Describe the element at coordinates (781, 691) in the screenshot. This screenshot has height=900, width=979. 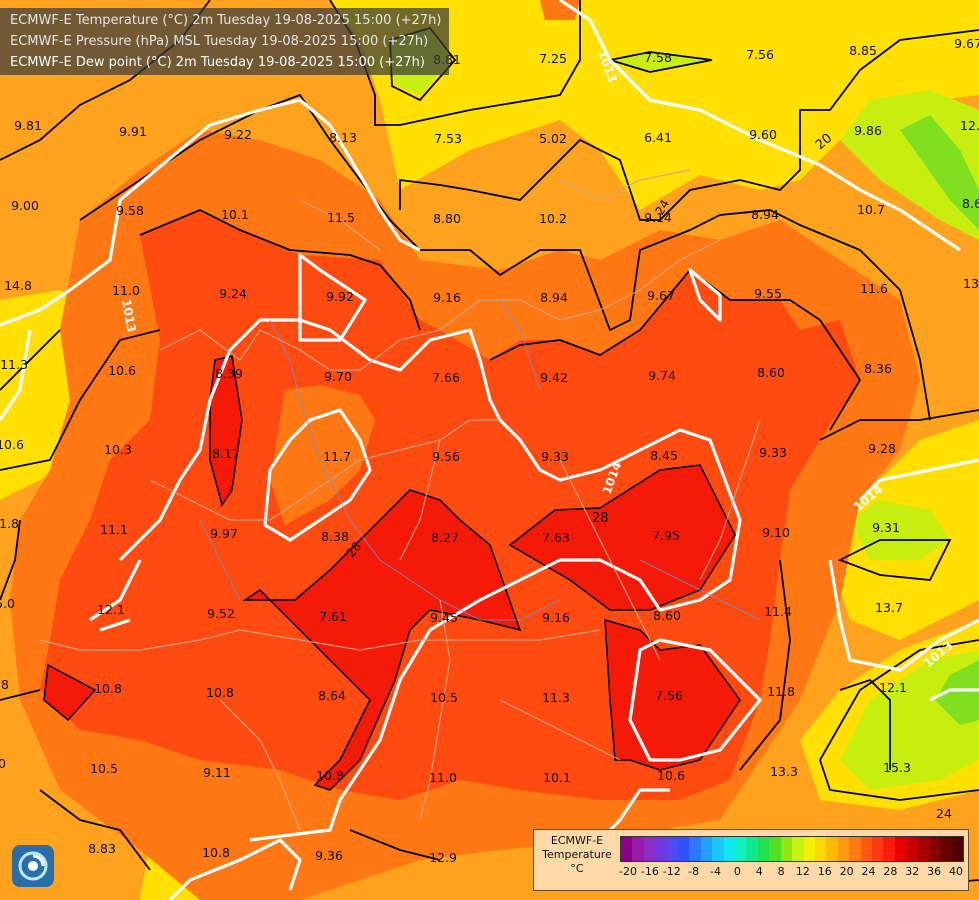
I see `dewpoint-value-label: 11.8` at that location.